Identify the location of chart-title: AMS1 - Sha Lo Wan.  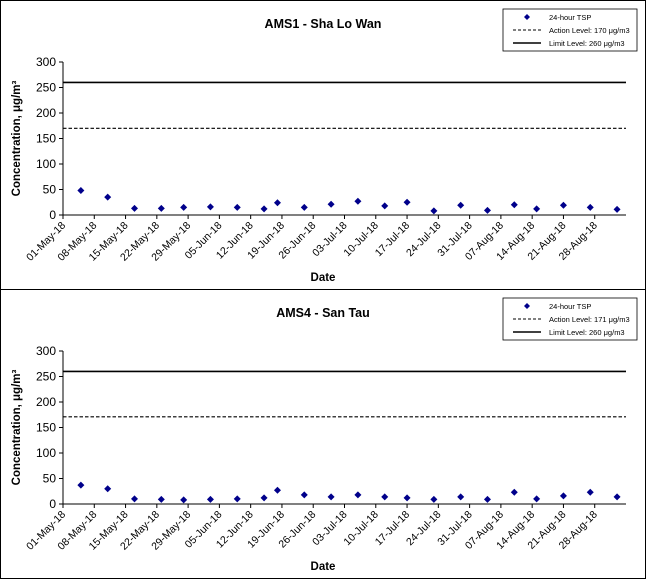
(323, 24).